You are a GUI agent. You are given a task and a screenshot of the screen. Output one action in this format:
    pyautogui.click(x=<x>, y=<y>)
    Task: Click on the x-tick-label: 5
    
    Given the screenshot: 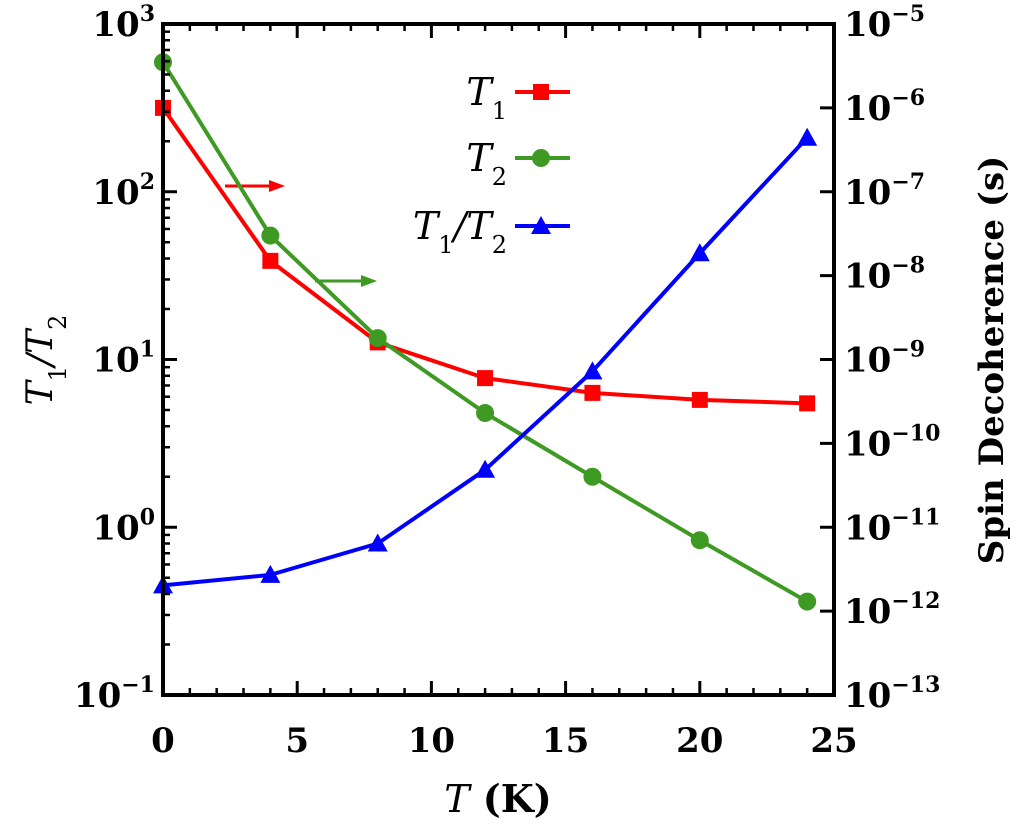 What is the action you would take?
    pyautogui.click(x=297, y=741)
    